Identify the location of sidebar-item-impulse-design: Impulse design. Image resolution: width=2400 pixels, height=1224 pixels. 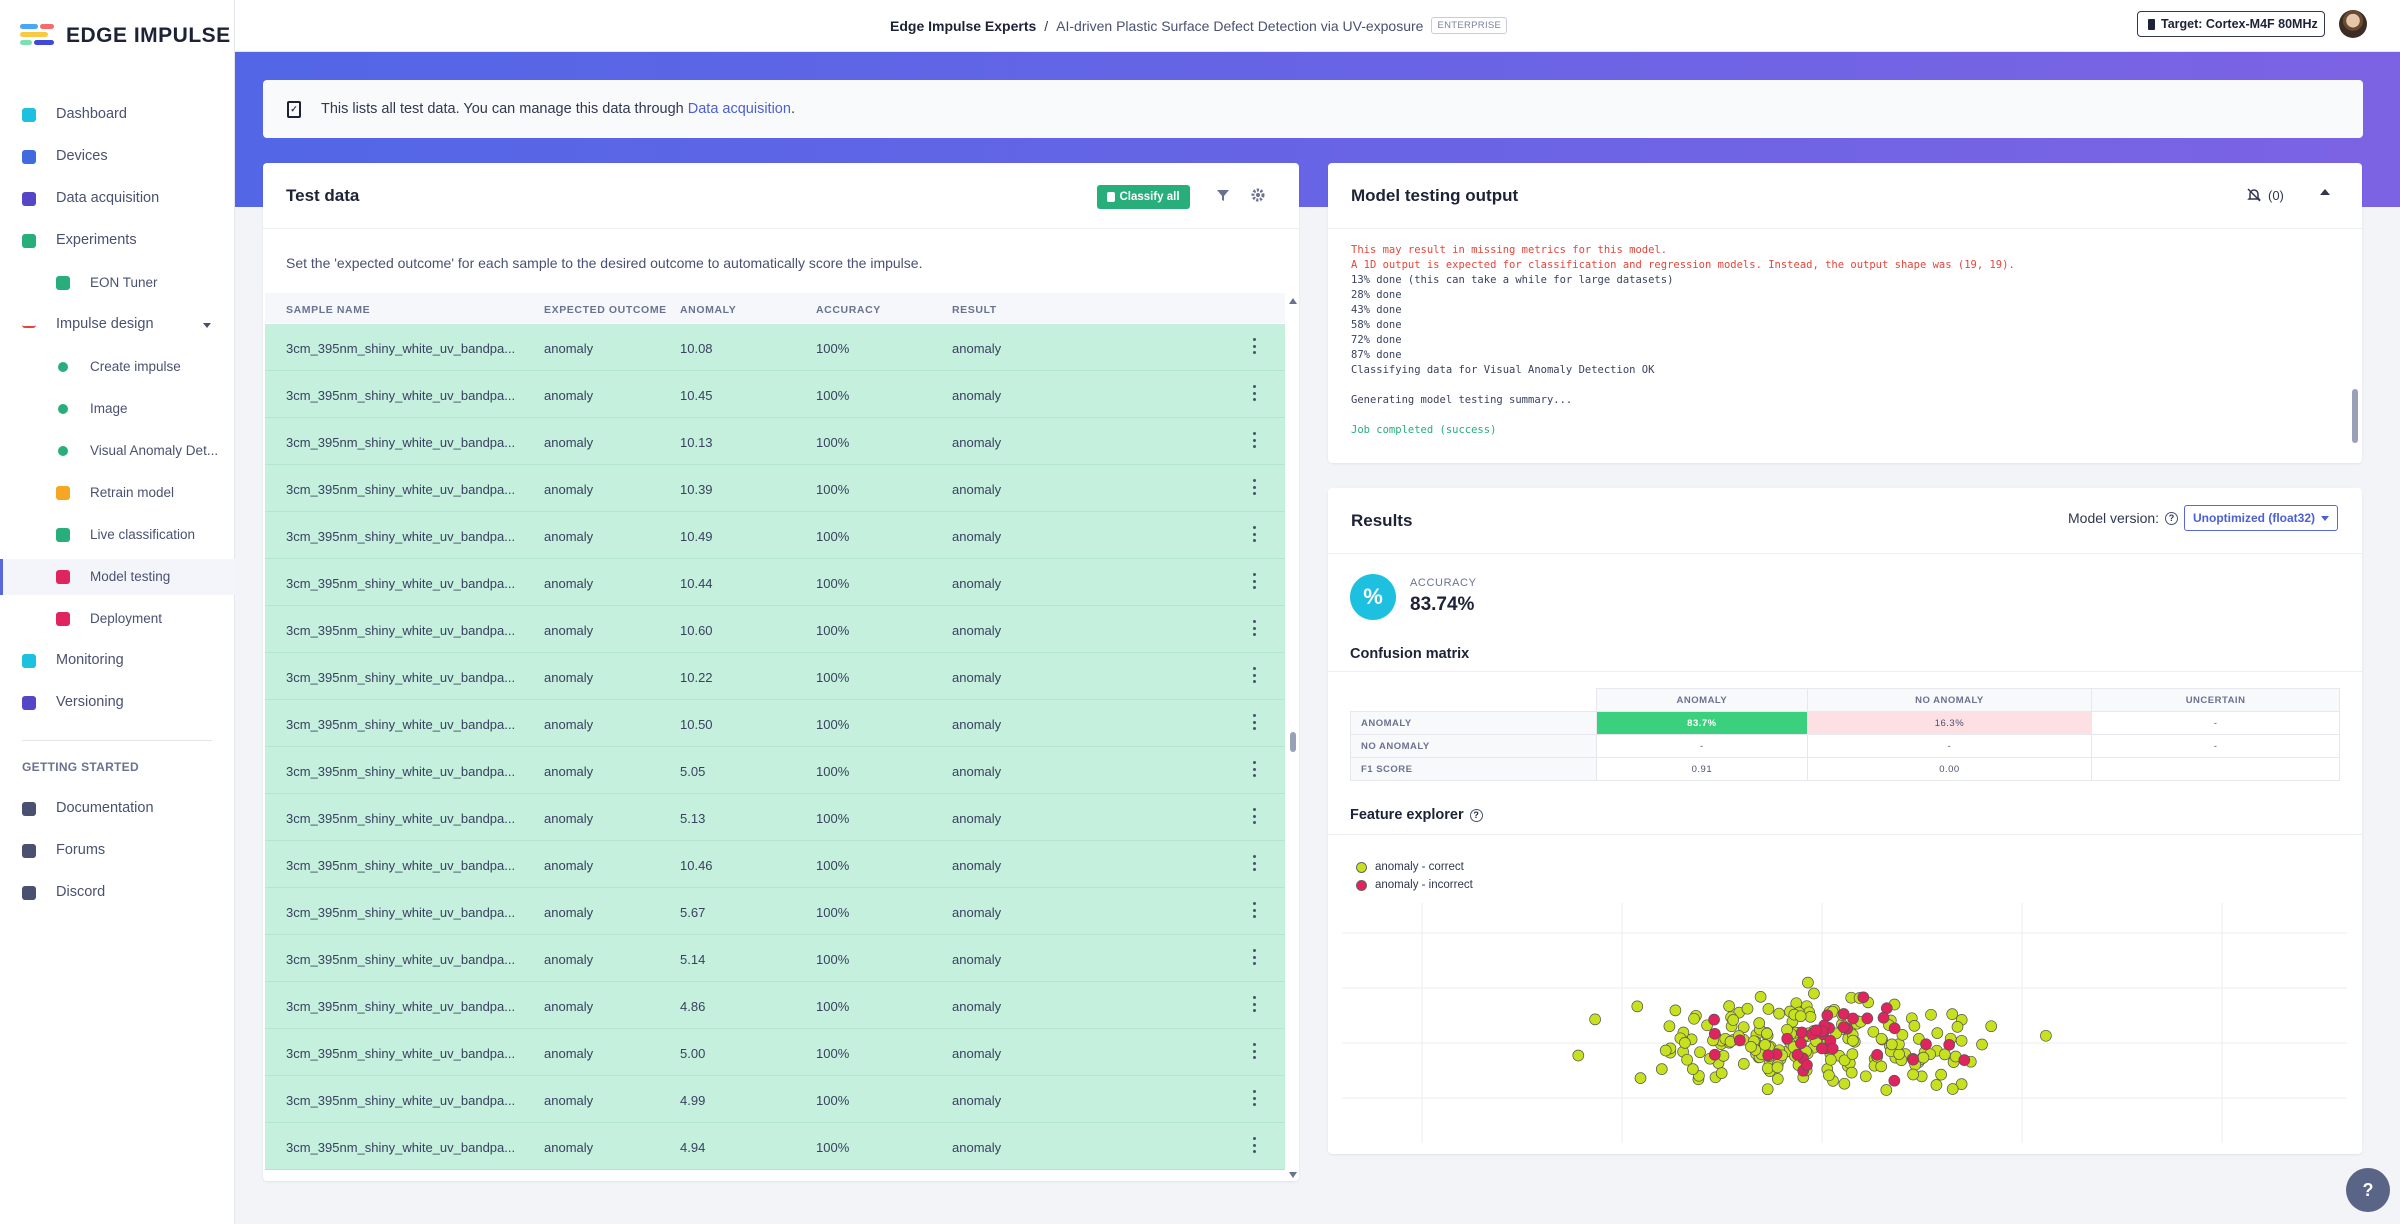
(117, 325).